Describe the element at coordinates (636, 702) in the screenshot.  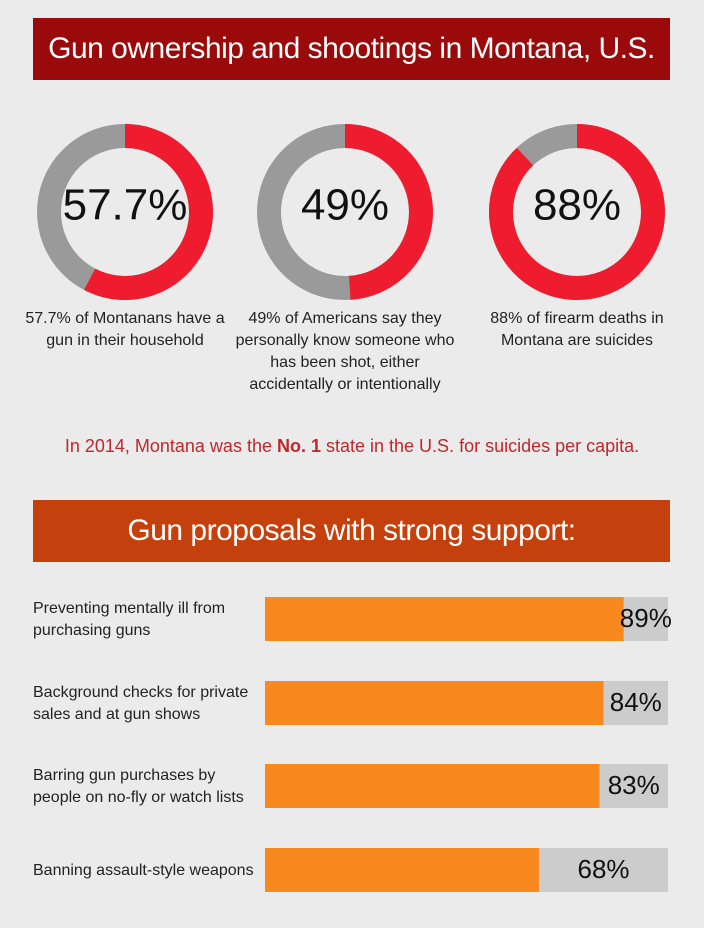
I see `bar-value-label: 84%` at that location.